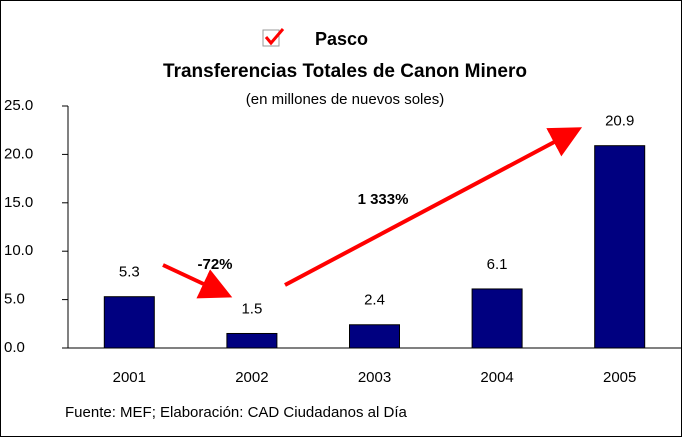 The height and width of the screenshot is (437, 682). What do you see at coordinates (129, 377) in the screenshot?
I see `x-tick-label: 2001` at bounding box center [129, 377].